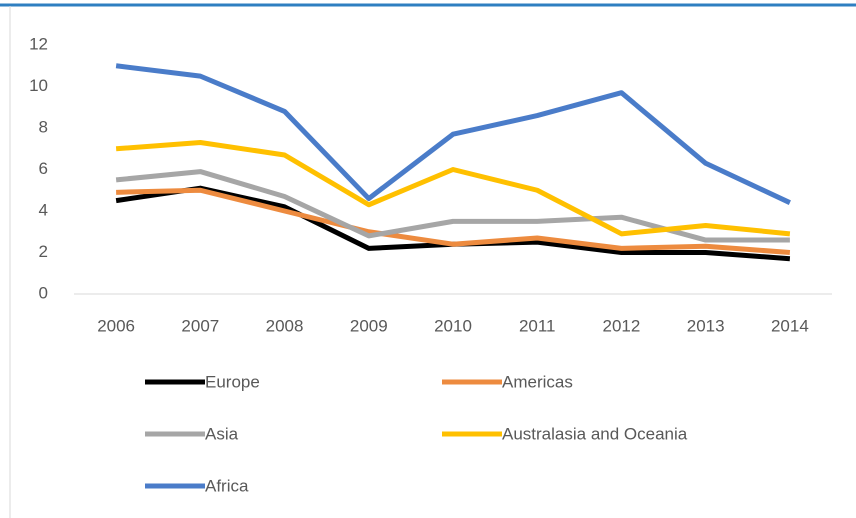 The image size is (856, 518). I want to click on x-tick-label: 2012, so click(622, 325).